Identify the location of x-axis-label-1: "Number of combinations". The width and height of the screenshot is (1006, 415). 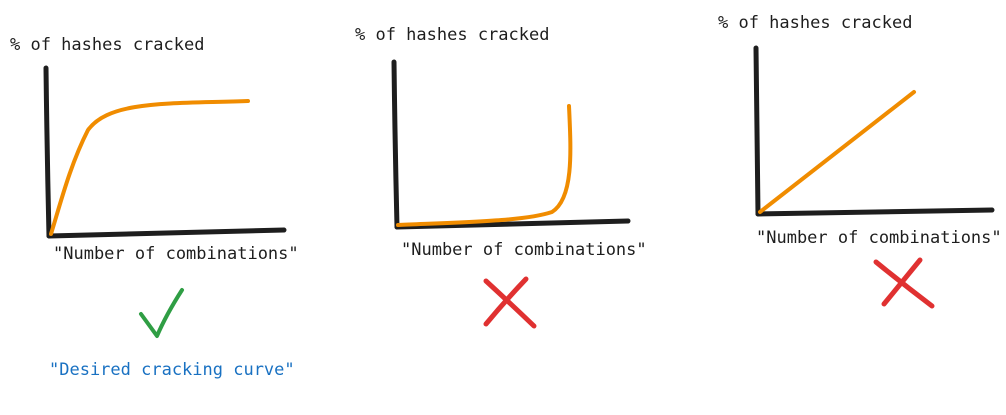
(176, 254).